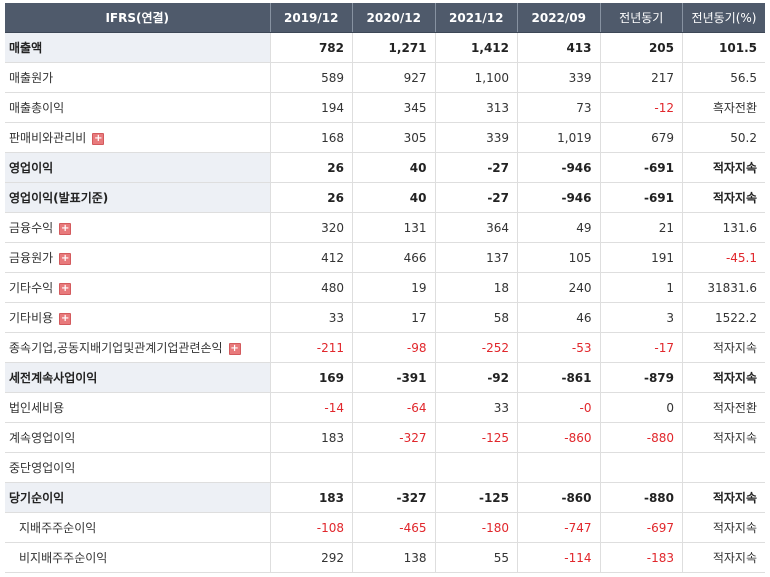 The width and height of the screenshot is (770, 577). I want to click on value-cell: 1522.2, so click(723, 317).